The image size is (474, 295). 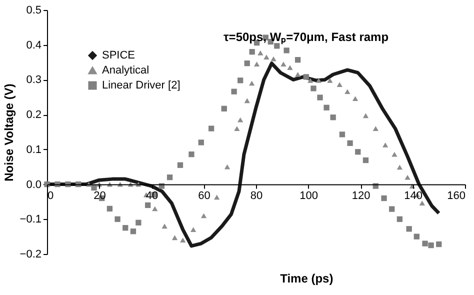 I want to click on y-tick-label: −0.1, so click(x=31, y=220).